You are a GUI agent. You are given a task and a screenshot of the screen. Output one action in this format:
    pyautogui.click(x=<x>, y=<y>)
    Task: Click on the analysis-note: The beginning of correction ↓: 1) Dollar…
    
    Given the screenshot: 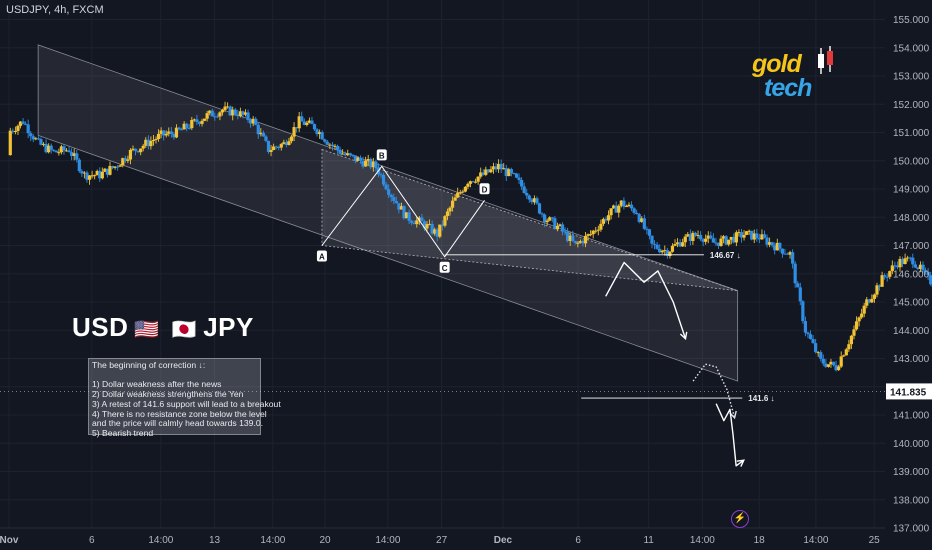 What is the action you would take?
    pyautogui.click(x=184, y=398)
    